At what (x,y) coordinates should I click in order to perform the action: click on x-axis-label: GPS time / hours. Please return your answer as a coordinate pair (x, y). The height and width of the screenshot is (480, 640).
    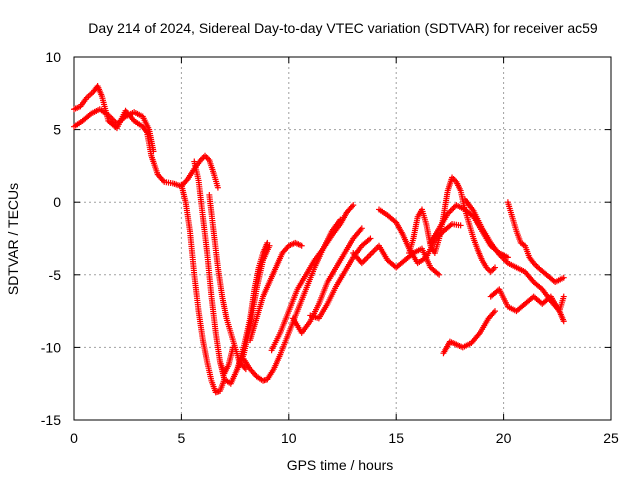
    Looking at the image, I should click on (340, 465).